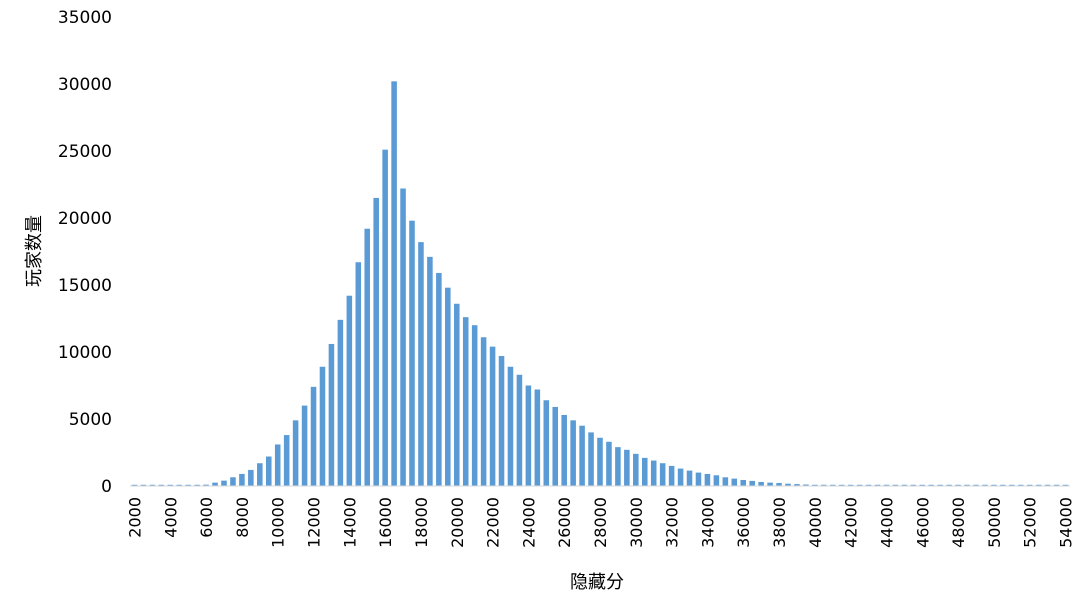 Image resolution: width=1080 pixels, height=606 pixels. I want to click on x-tick-label: 20000, so click(457, 522).